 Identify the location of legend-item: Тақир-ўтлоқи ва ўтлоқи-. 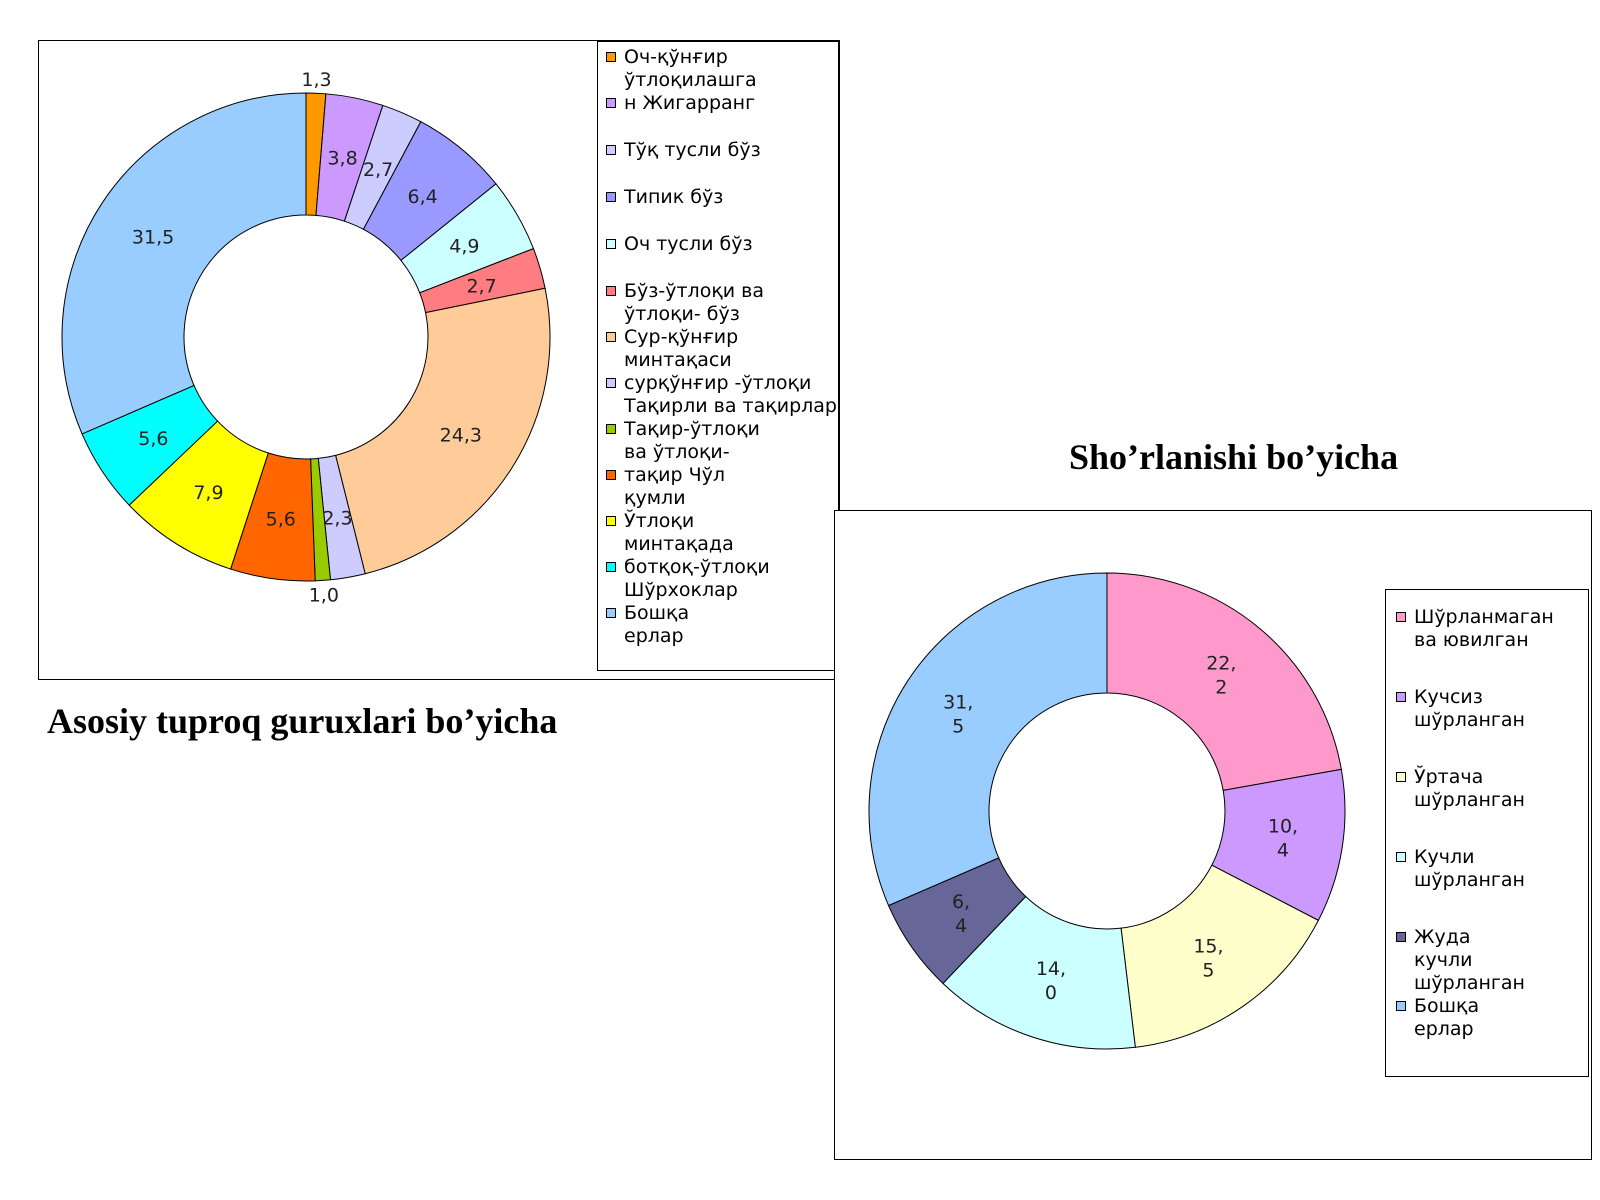
(722, 441).